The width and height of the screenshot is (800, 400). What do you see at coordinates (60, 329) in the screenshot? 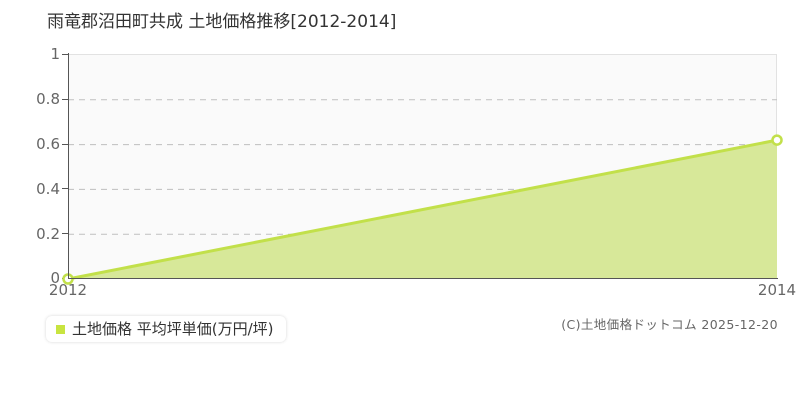
I see `legend-swatch-icon` at bounding box center [60, 329].